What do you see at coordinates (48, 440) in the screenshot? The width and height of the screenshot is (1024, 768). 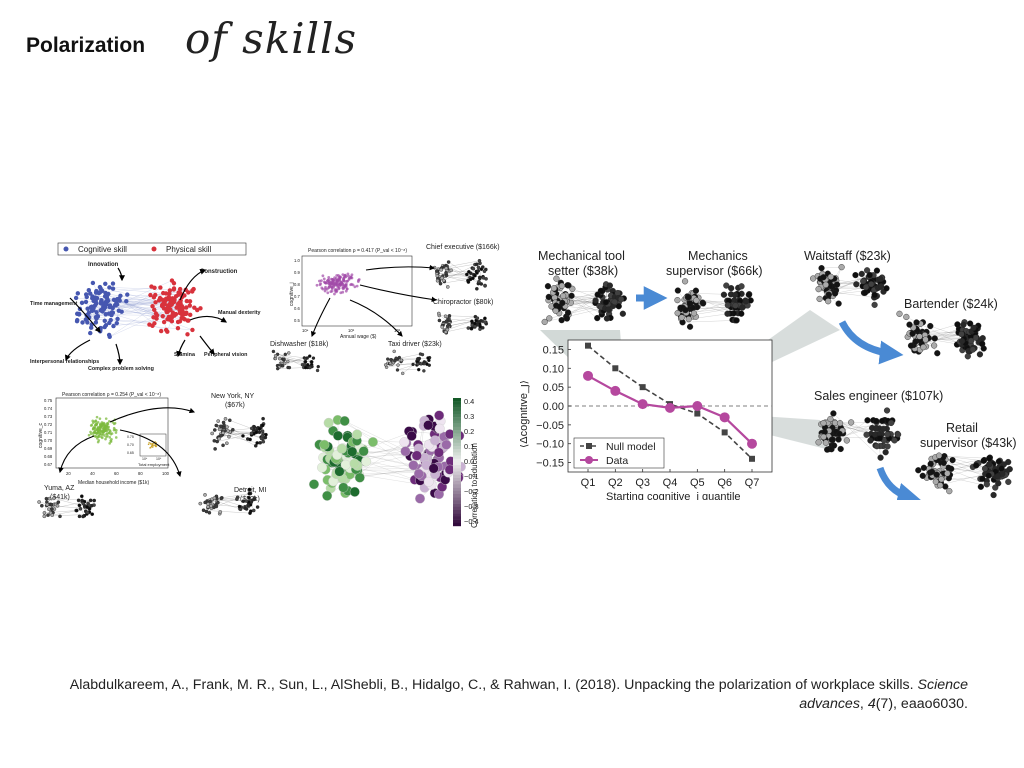 I see `income-ytick: 0.70` at bounding box center [48, 440].